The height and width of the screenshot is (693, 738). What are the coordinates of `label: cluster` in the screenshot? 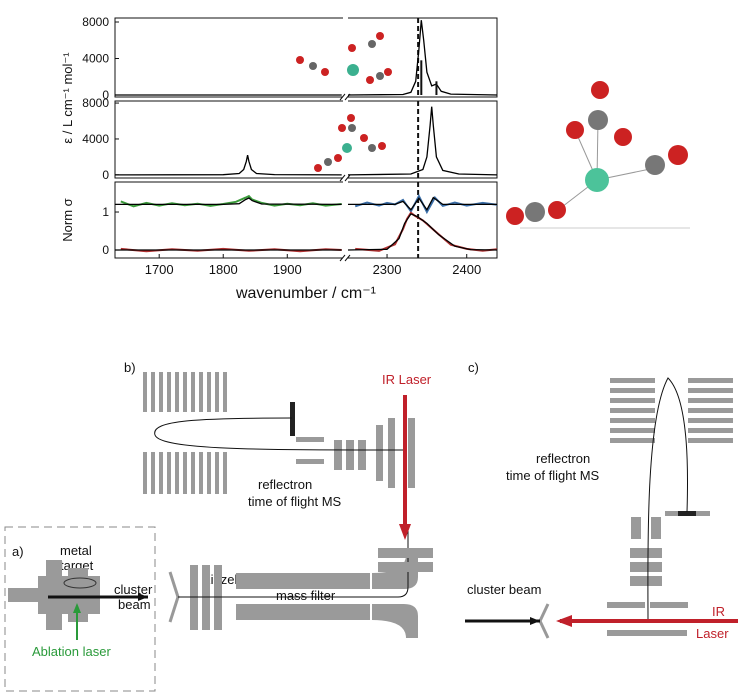 It's located at (133, 589).